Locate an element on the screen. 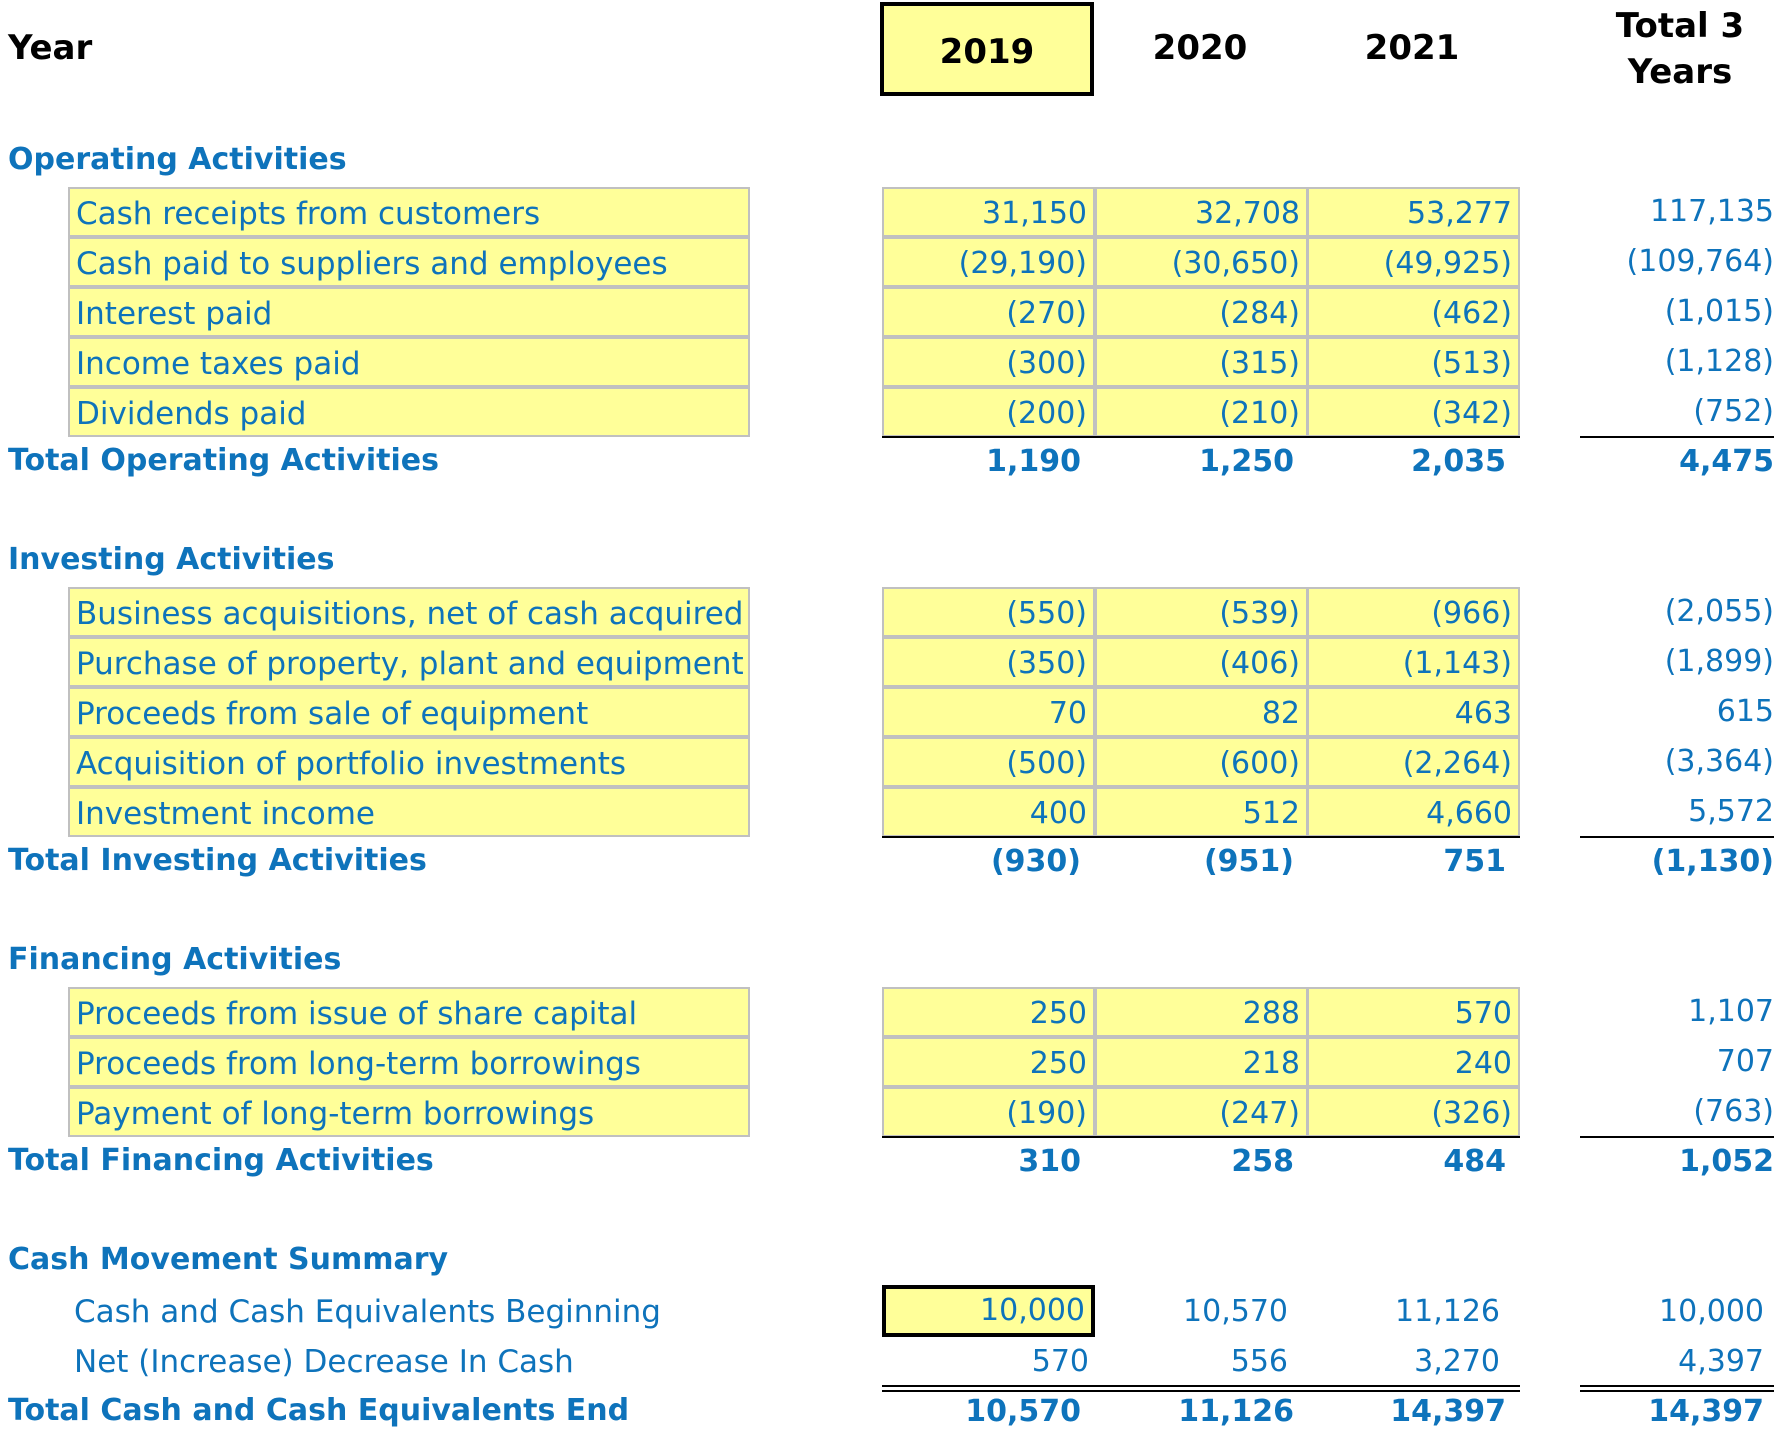  operating-total-label: Total Operating Activities is located at coordinates (223, 460).